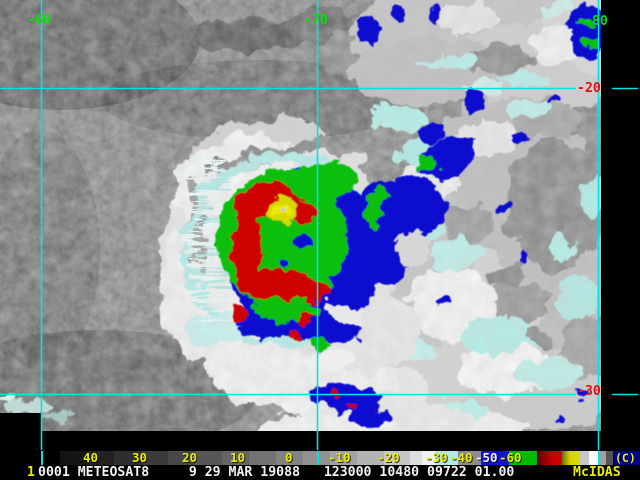 The image size is (640, 480). I want to click on colorbar-tick: -40, so click(461, 457).